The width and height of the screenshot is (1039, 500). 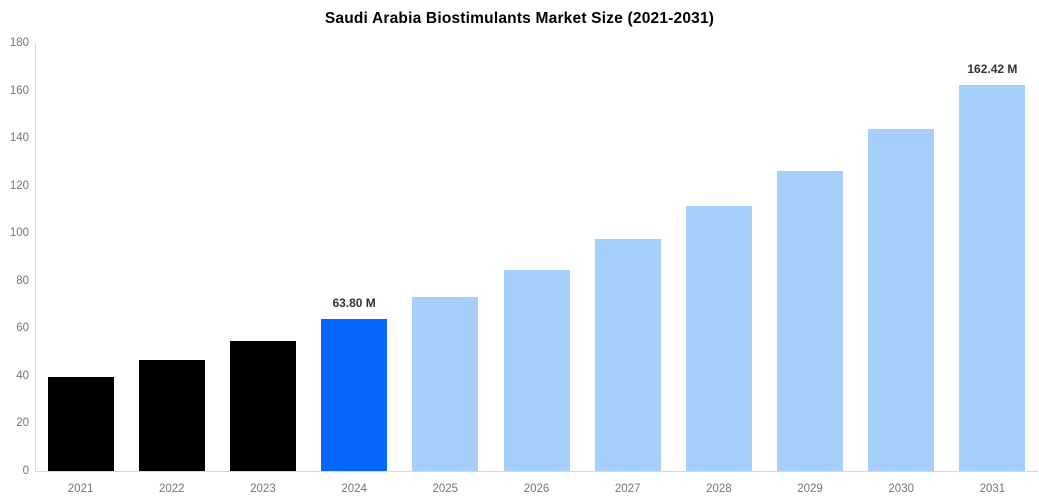 I want to click on y-tick-label: 40, so click(x=22, y=375).